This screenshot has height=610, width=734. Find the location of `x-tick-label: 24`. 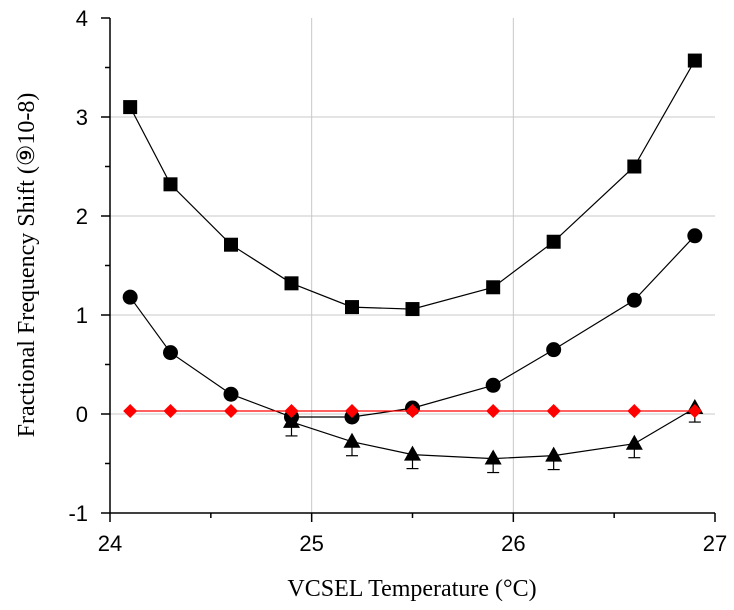

x-tick-label: 24 is located at coordinates (110, 543).